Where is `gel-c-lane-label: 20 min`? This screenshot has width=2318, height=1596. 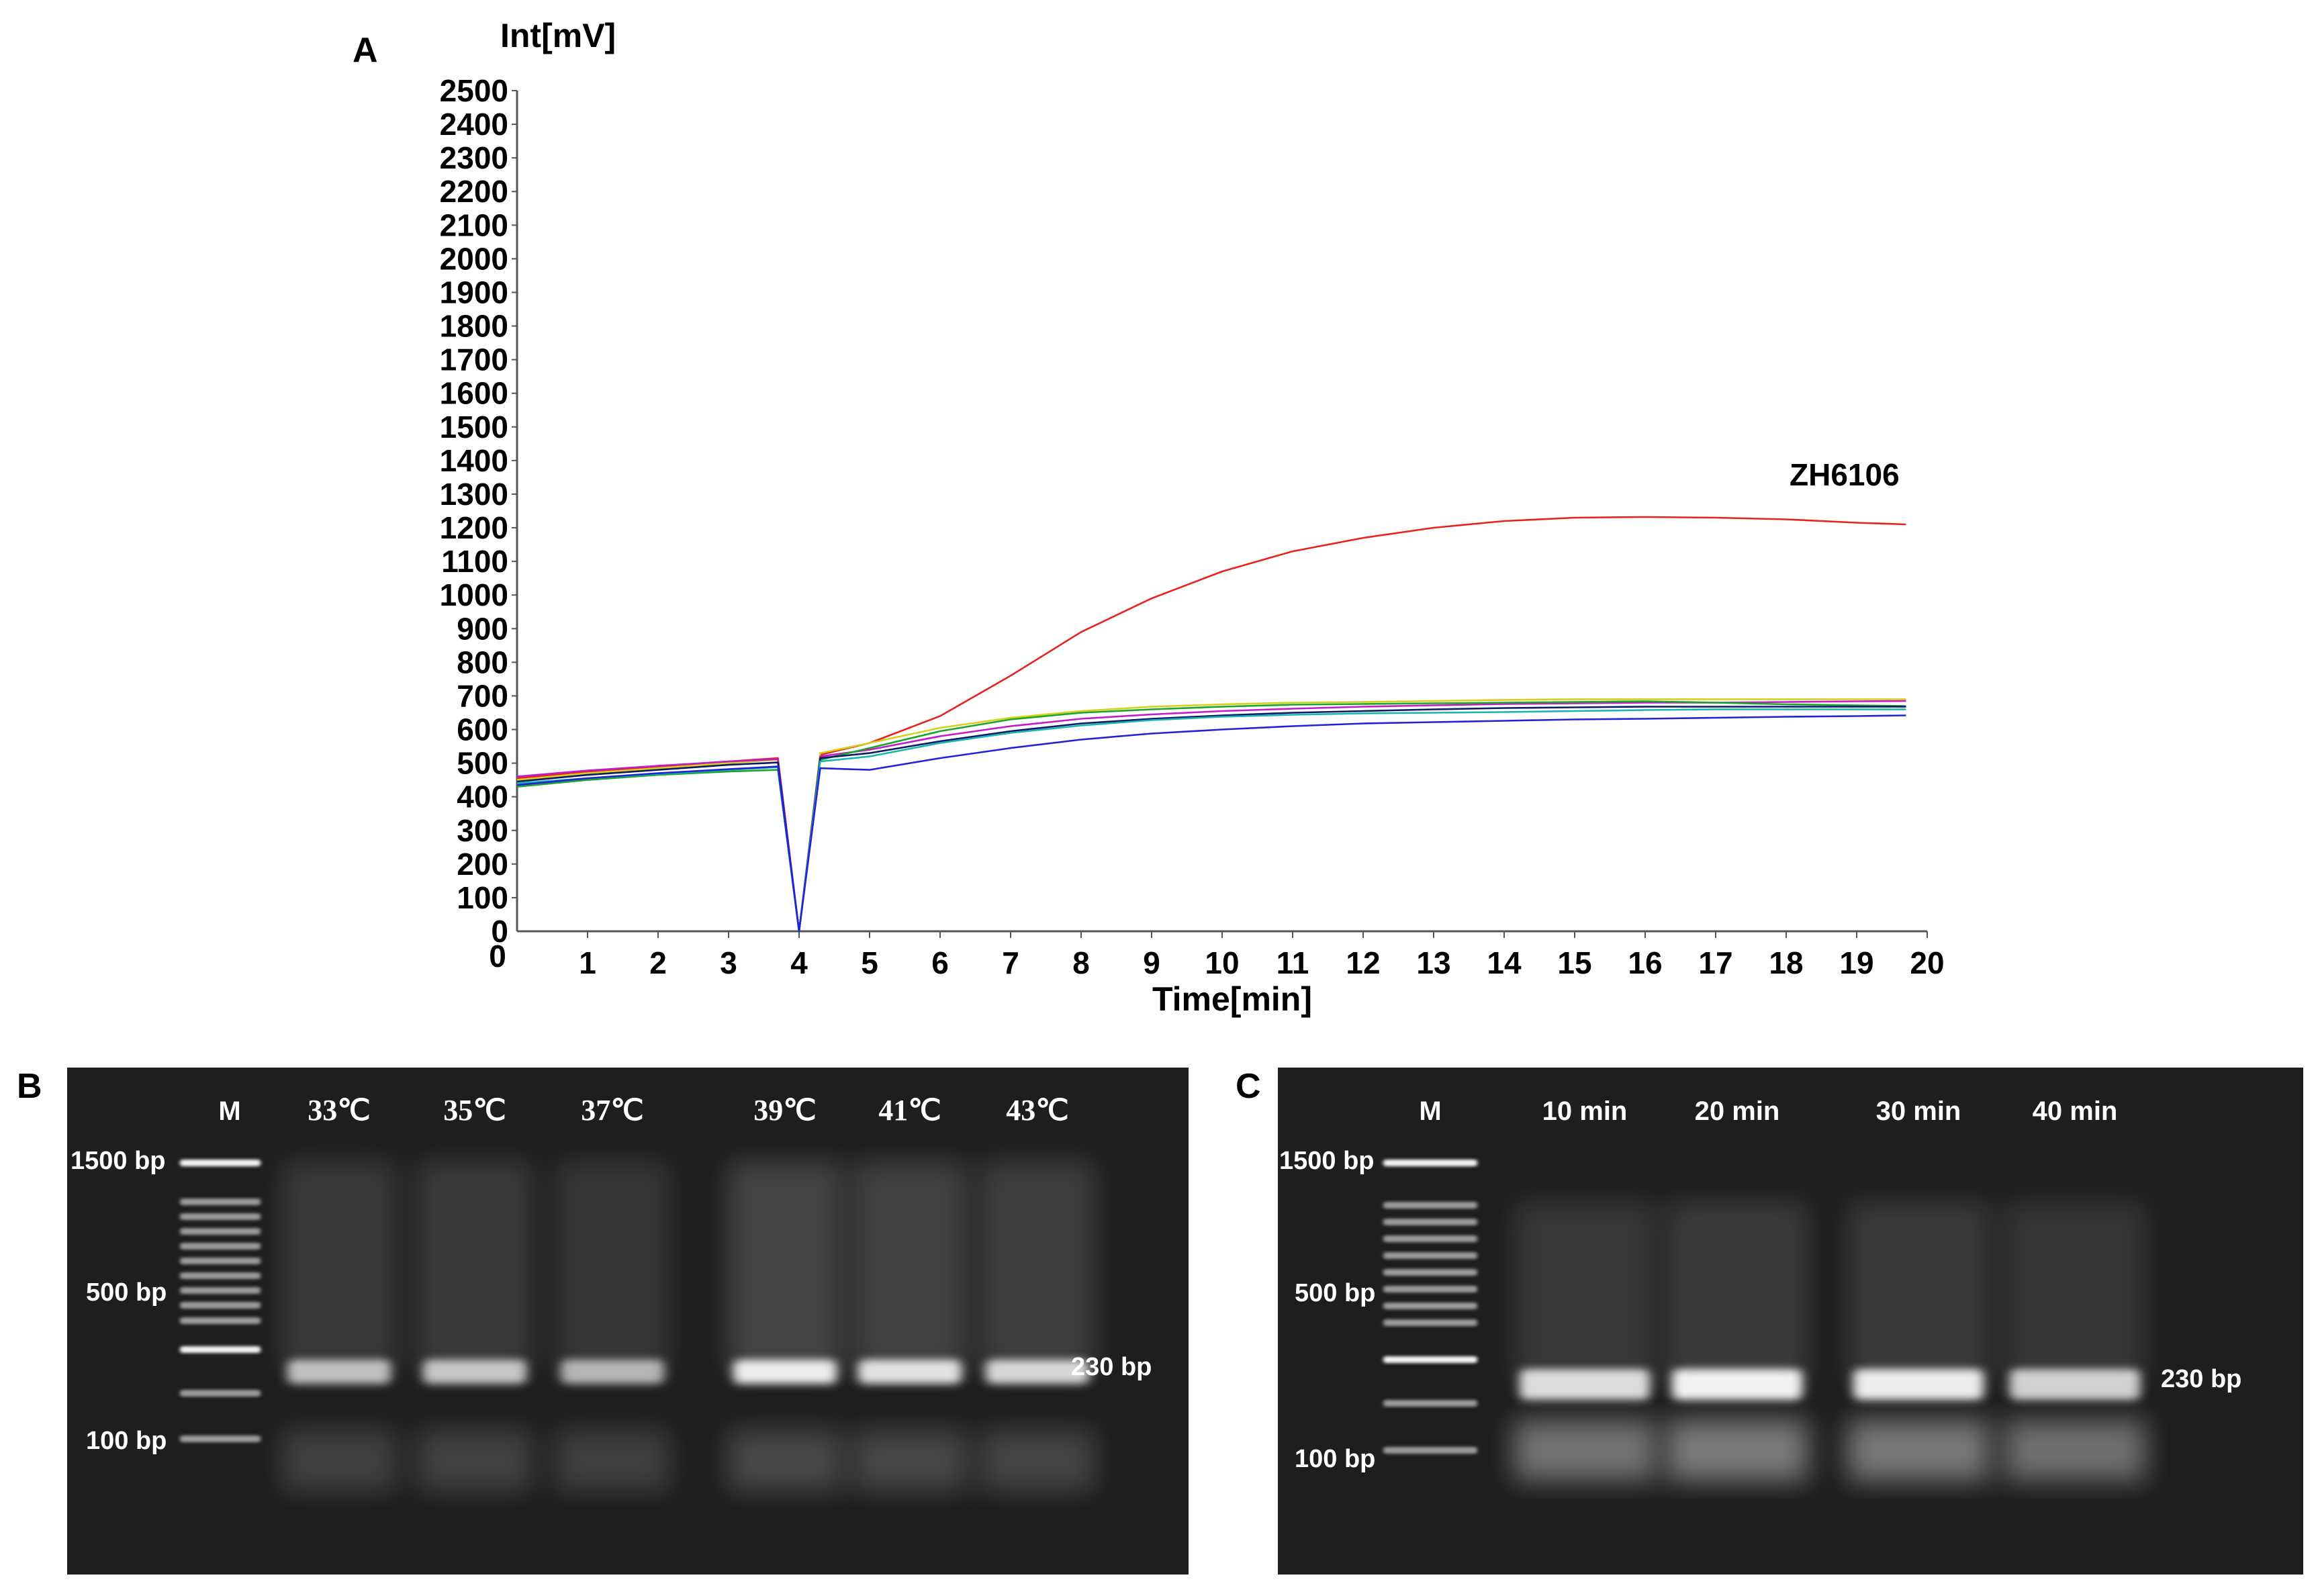
gel-c-lane-label: 20 min is located at coordinates (1737, 1111).